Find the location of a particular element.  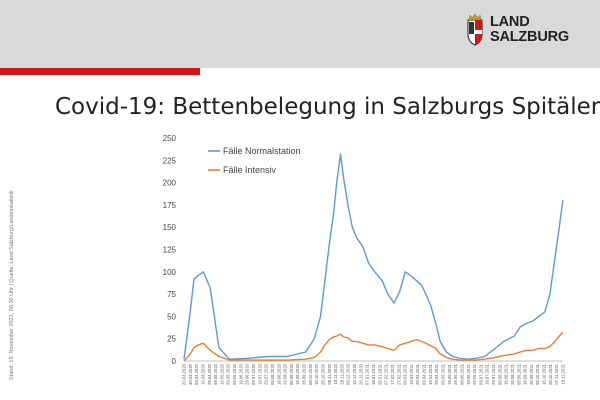

x-tick-label: 28.12.2020 is located at coordinates (360, 374).